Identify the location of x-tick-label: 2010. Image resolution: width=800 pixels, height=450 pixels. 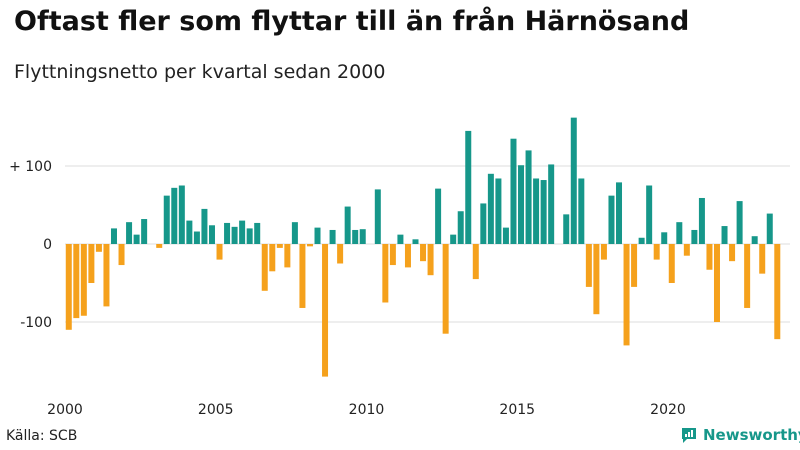
(367, 410).